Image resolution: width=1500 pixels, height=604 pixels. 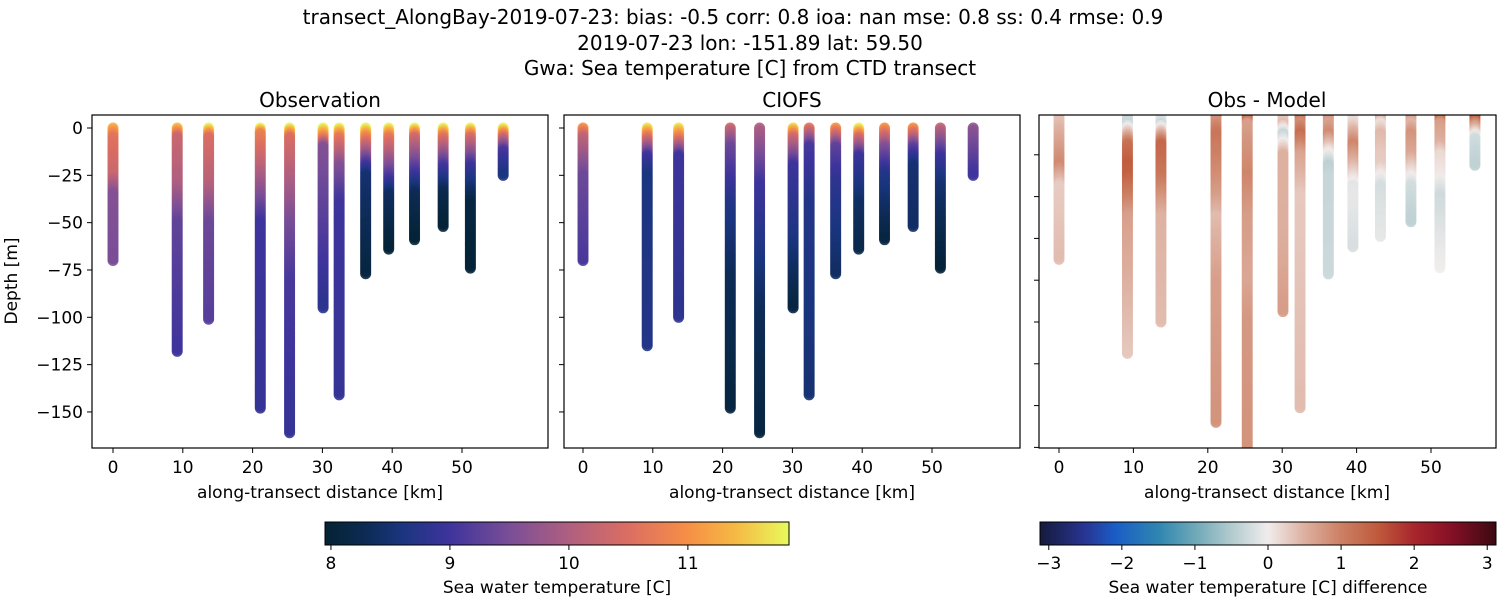 What do you see at coordinates (1267, 588) in the screenshot?
I see `colorbar-label-difference: Sea water temperature [C] difference` at bounding box center [1267, 588].